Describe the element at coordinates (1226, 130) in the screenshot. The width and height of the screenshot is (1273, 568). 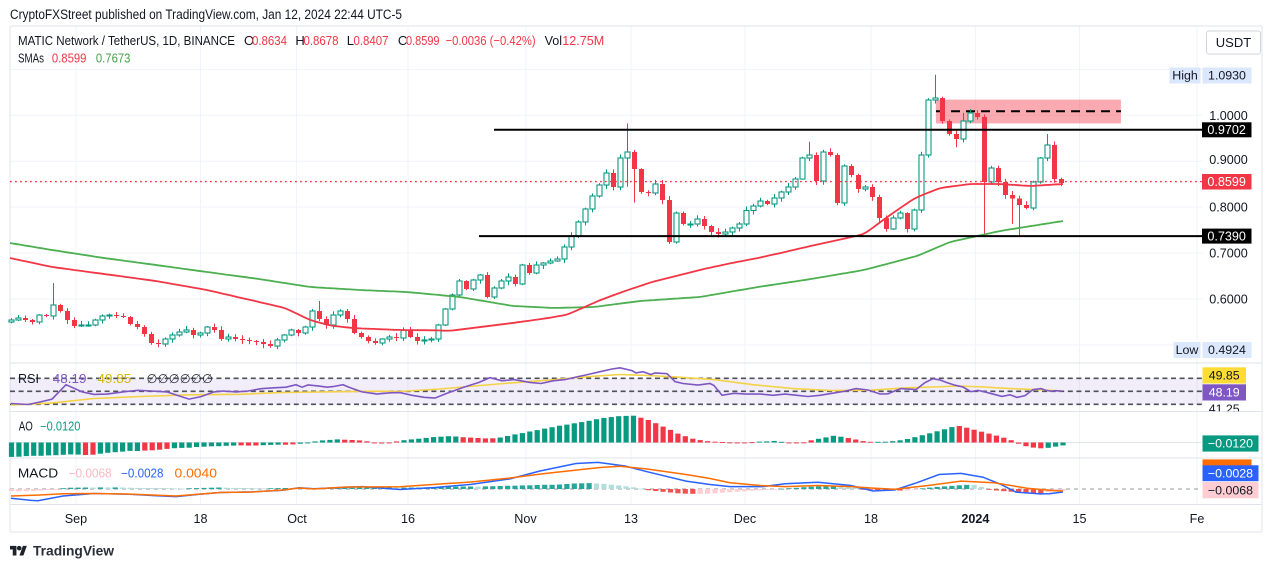
I see `svg-text: 0.9702` at that location.